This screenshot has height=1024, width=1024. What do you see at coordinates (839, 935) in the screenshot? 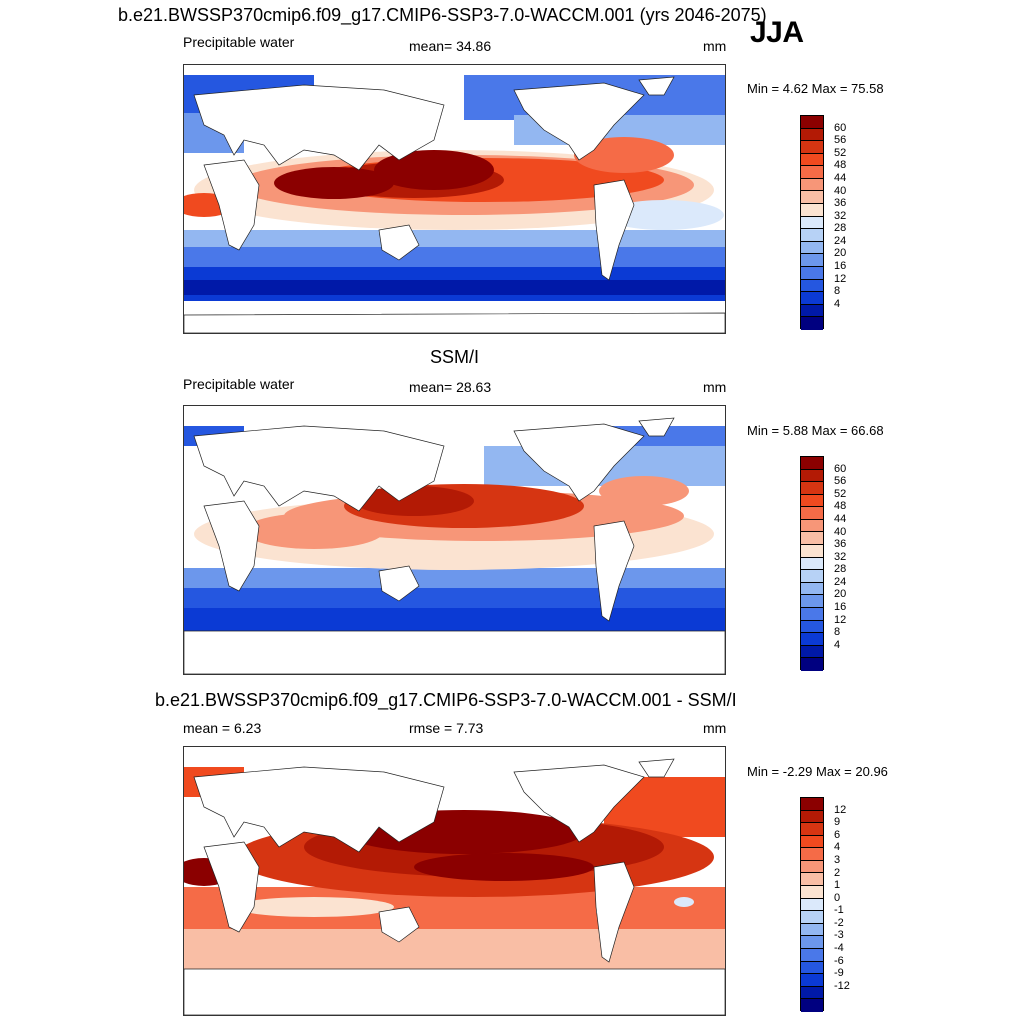
I see `colorbar-label: -3` at bounding box center [839, 935].